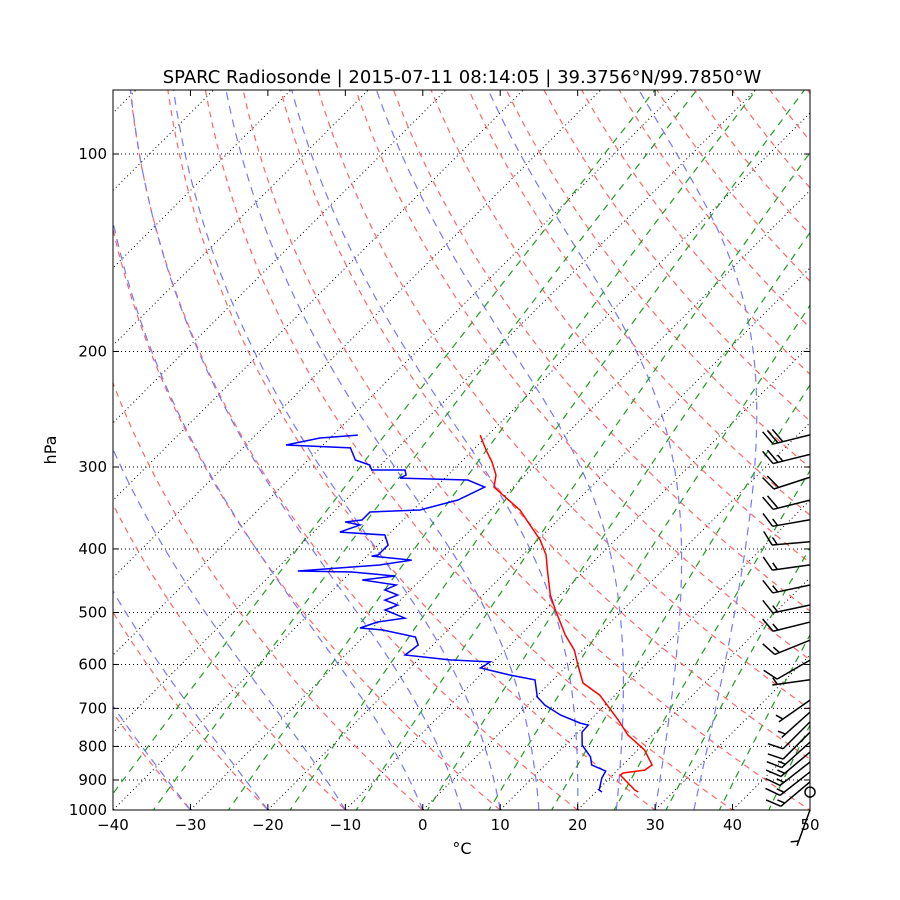 This screenshot has width=900, height=900. What do you see at coordinates (92, 154) in the screenshot?
I see `y-tick-label: 100` at bounding box center [92, 154].